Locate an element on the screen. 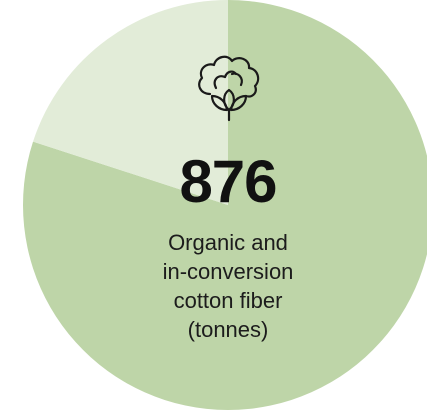 The image size is (427, 410). metric-label-line-1: Organic and is located at coordinates (228, 242).